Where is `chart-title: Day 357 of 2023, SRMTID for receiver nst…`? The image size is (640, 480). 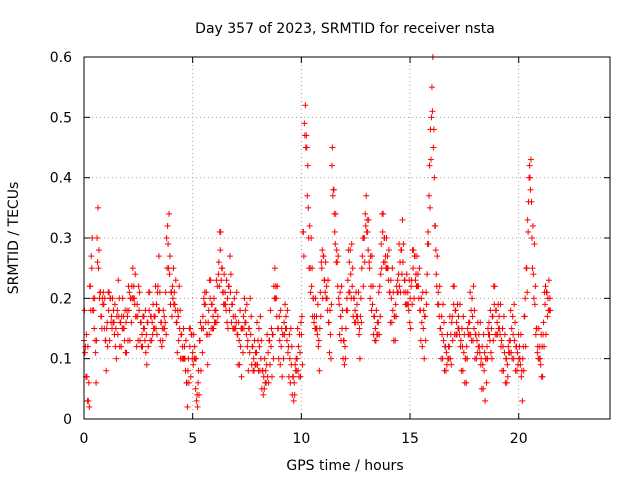
chart-title: Day 357 of 2023, SRMTID for receiver nst… is located at coordinates (345, 29).